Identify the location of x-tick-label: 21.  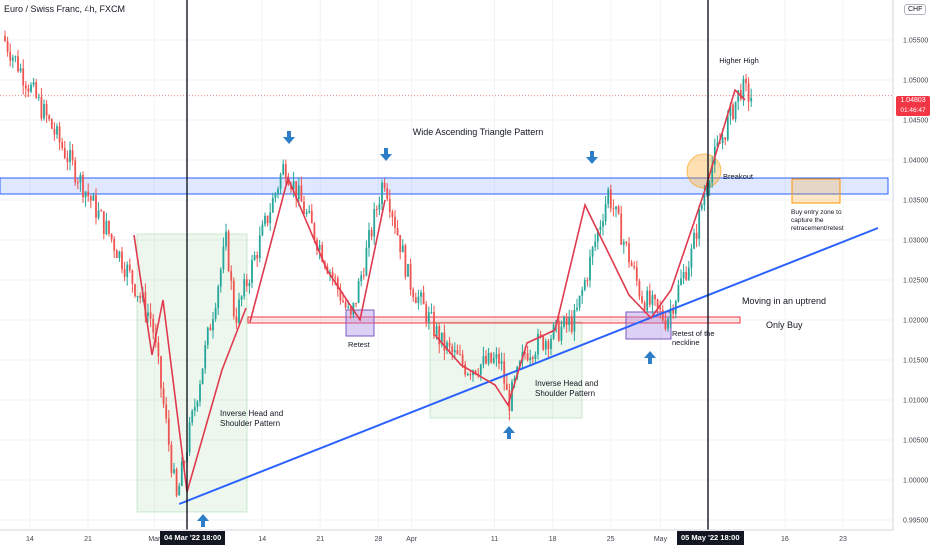
(88, 539).